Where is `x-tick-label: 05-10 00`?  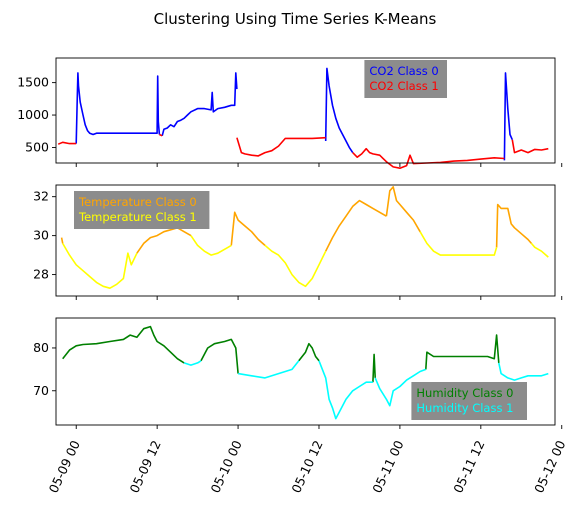 x-tick-label: 05-10 00 is located at coordinates (225, 466).